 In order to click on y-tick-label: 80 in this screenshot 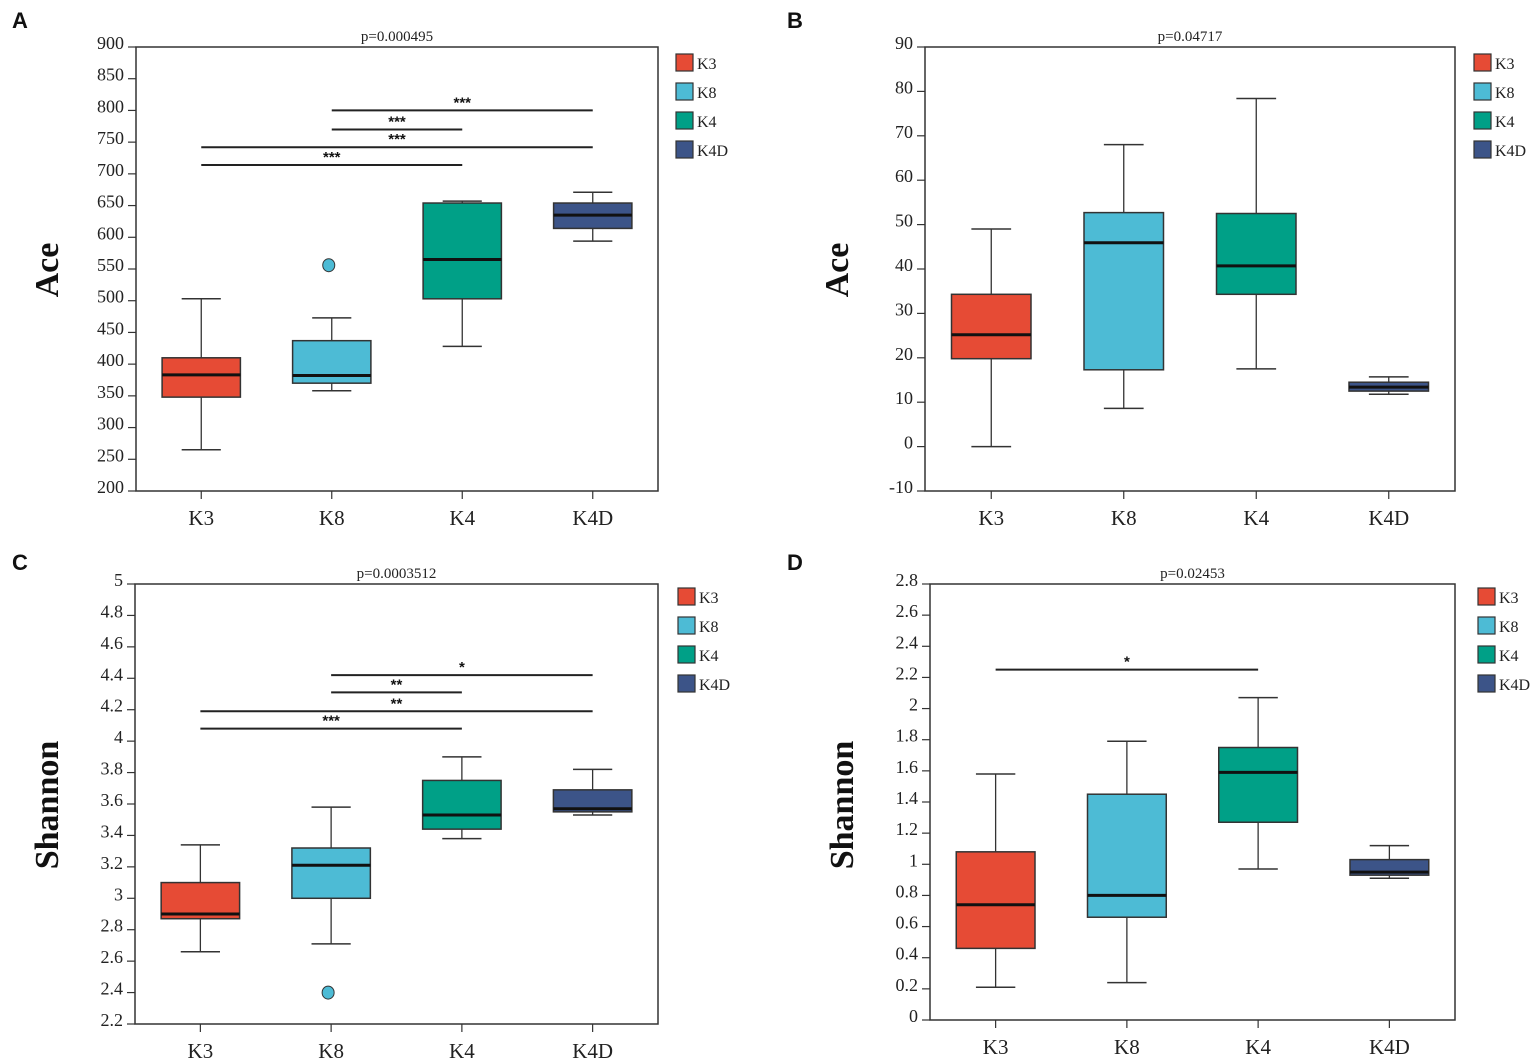, I will do `click(904, 87)`.